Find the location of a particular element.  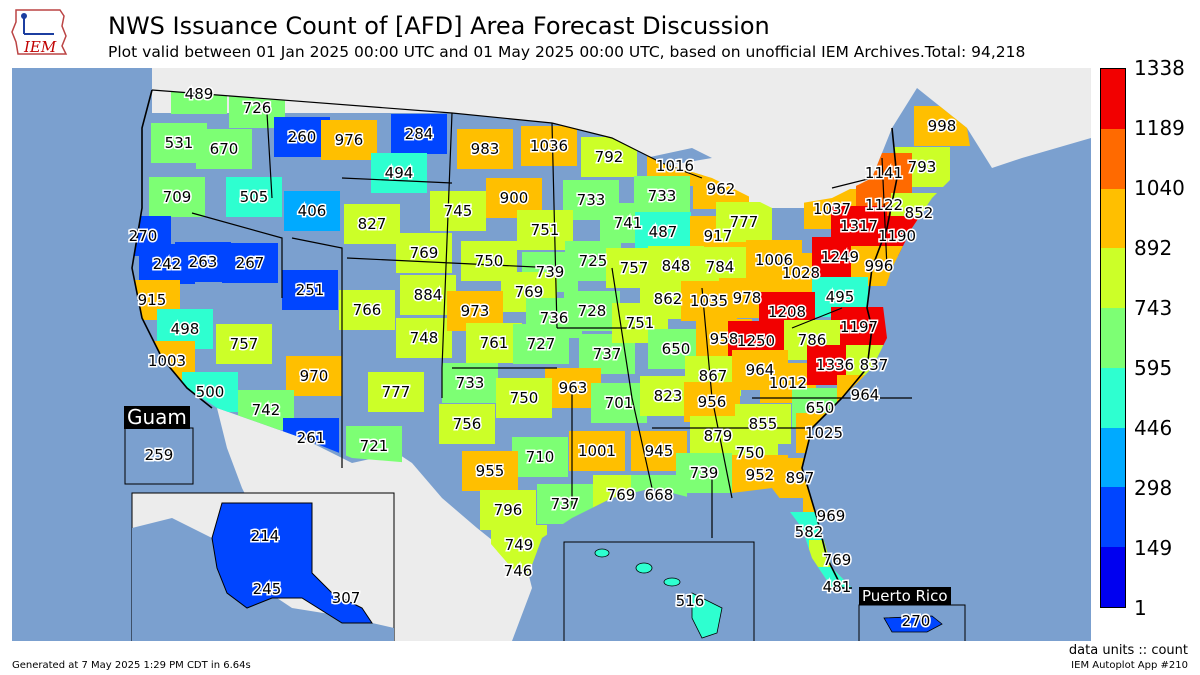

count-label: 1012 is located at coordinates (788, 383).